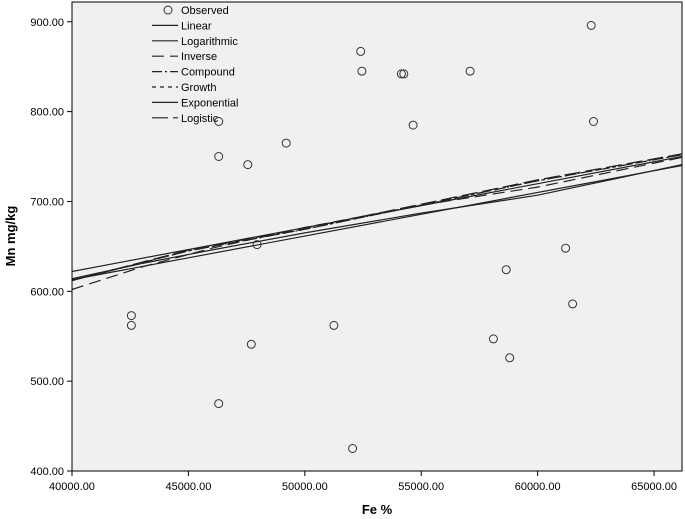 The image size is (685, 519). I want to click on legend-observed-label: Observed, so click(205, 11).